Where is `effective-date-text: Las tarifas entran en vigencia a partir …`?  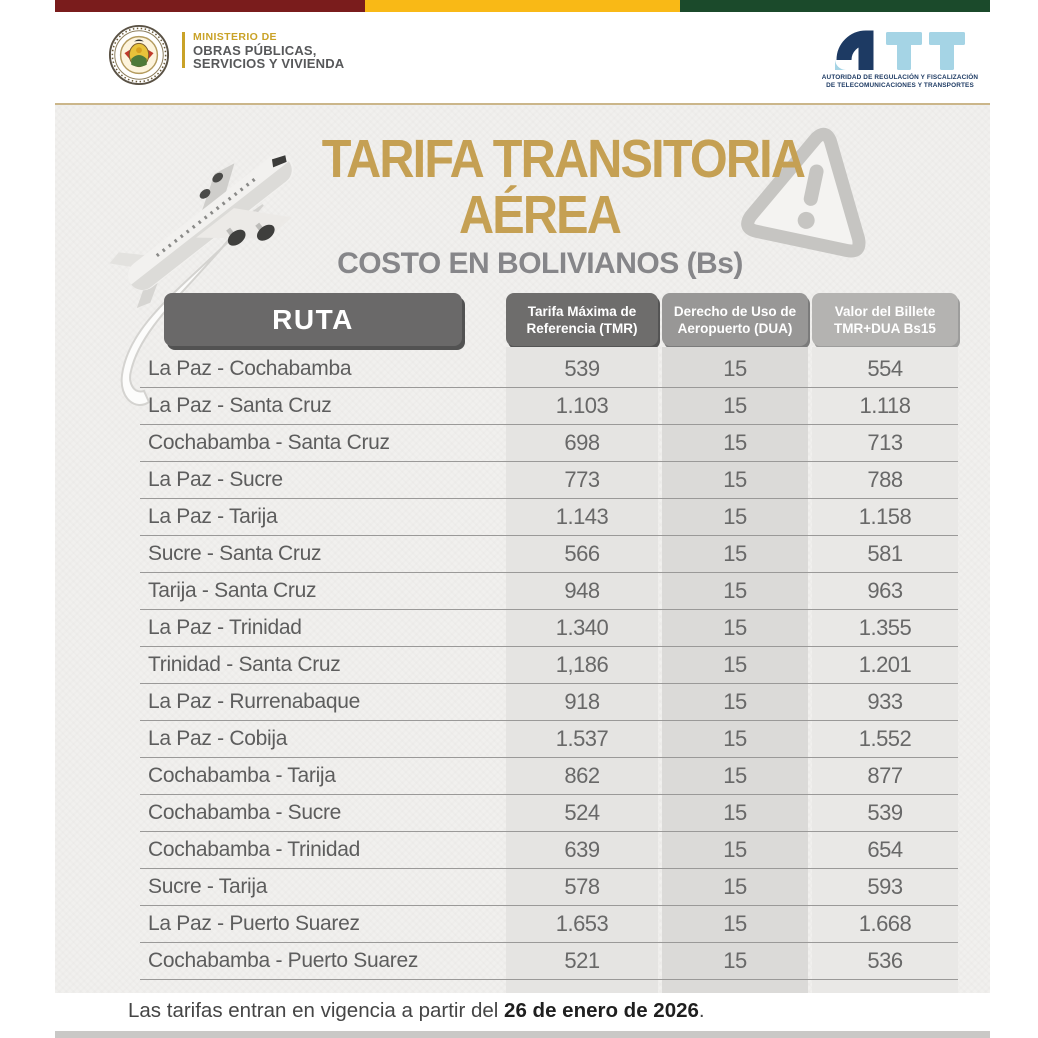 effective-date-text: Las tarifas entran en vigencia a partir … is located at coordinates (316, 1010).